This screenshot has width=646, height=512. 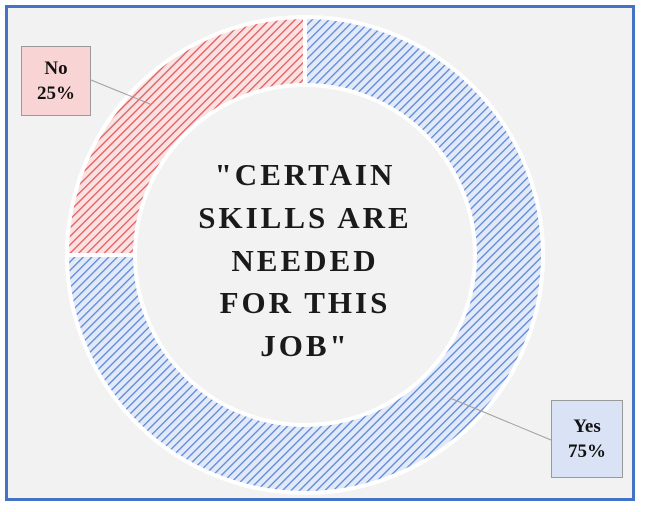 I want to click on data-label-yes: Yes 75%, so click(x=587, y=439).